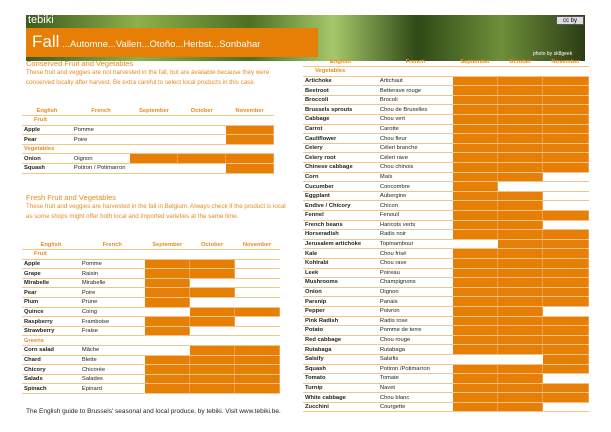 This screenshot has height=432, width=611. What do you see at coordinates (415, 234) in the screenshot?
I see `french-name: Radis noir` at bounding box center [415, 234].